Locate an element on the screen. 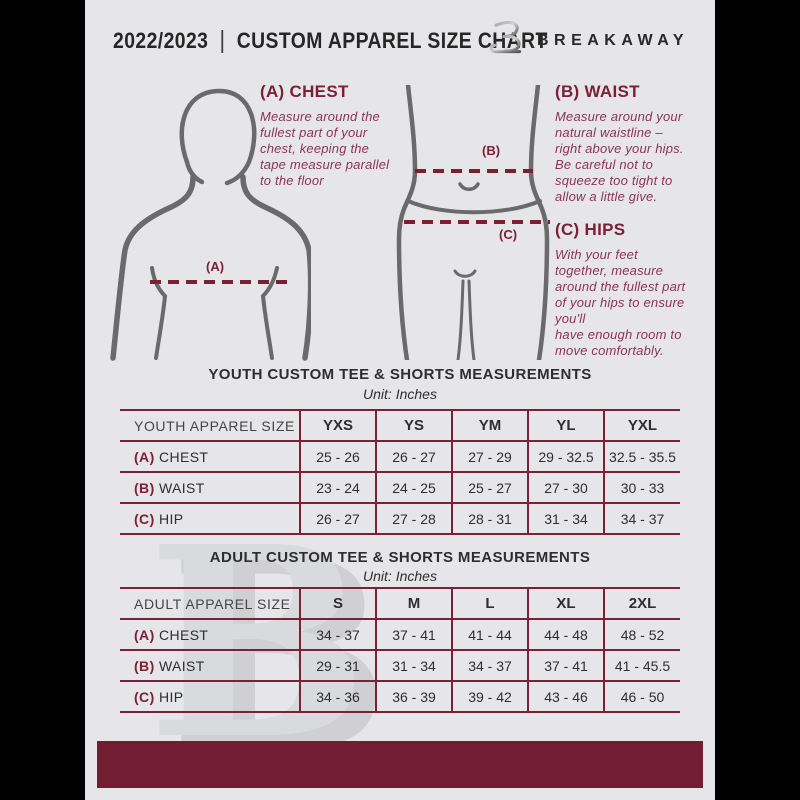 This screenshot has height=800, width=800. cell: 39 - 42 is located at coordinates (489, 696).